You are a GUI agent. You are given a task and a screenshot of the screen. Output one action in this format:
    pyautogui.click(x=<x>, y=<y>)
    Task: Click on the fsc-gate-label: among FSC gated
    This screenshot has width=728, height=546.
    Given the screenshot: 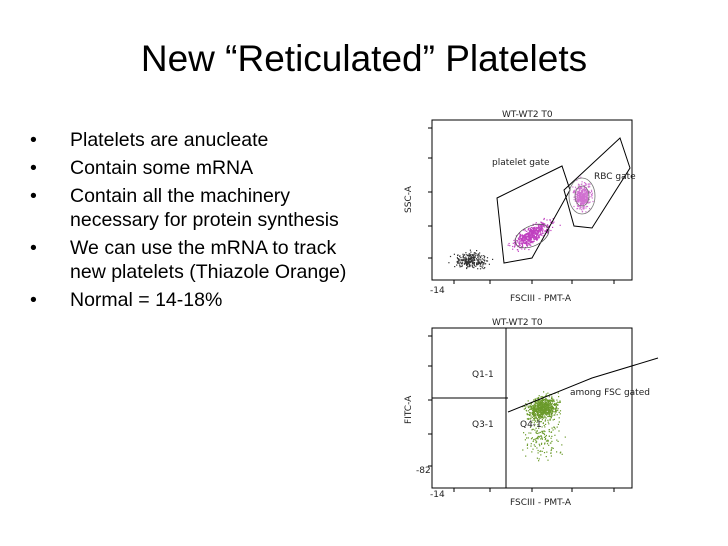 What is the action you would take?
    pyautogui.click(x=610, y=393)
    